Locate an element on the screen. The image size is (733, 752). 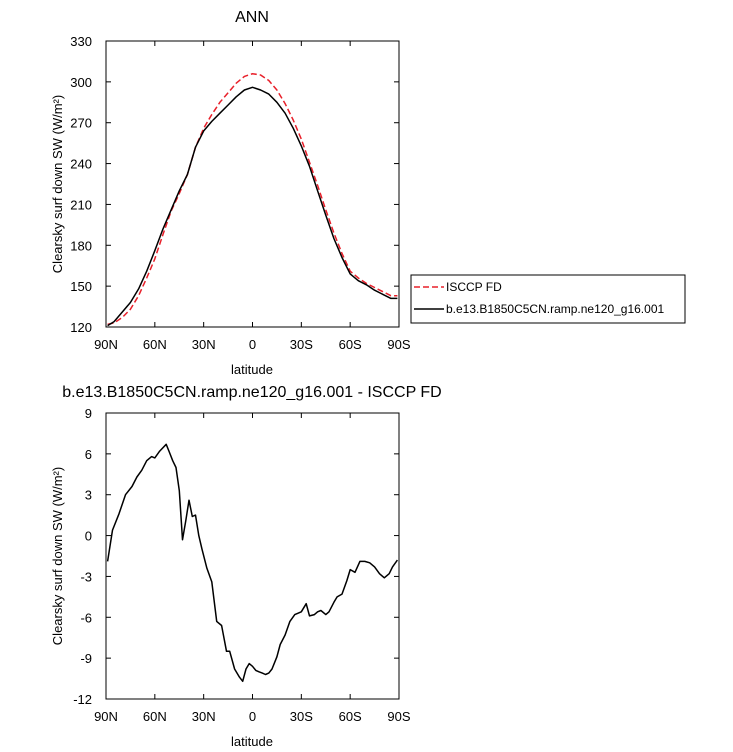
bottom-chart-xtick-label: 60N is located at coordinates (155, 716).